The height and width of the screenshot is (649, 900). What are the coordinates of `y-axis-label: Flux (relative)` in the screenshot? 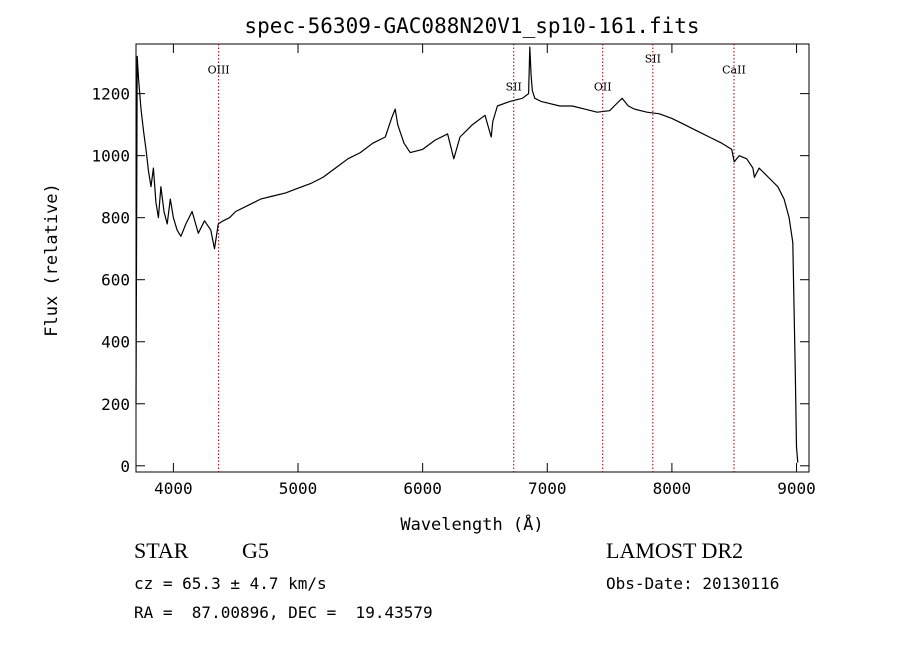 It's located at (52, 260).